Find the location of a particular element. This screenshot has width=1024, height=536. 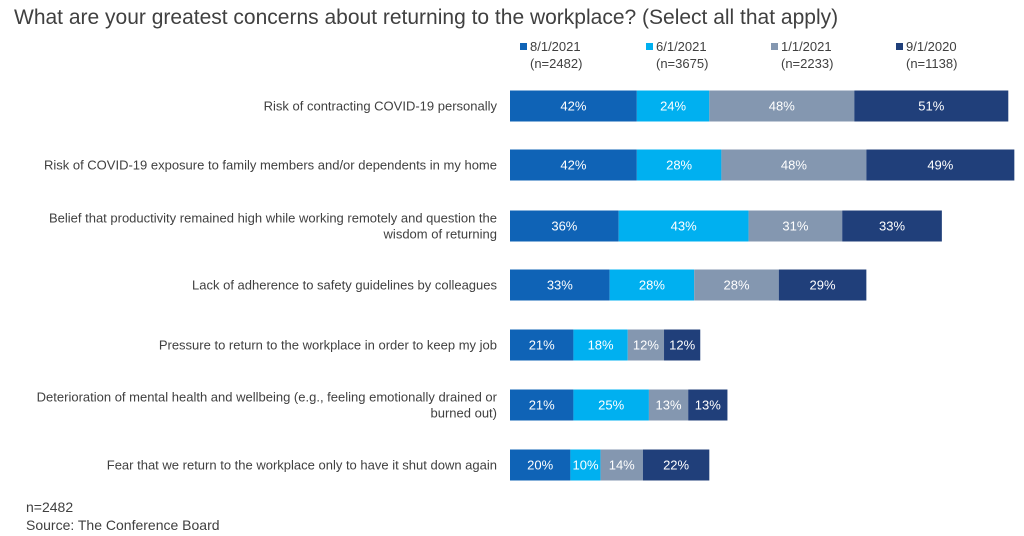

legend-sample-size: (n=1138) is located at coordinates (932, 63).